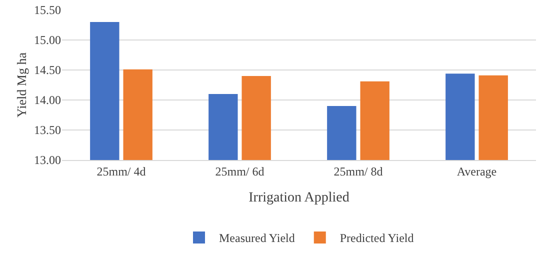 The height and width of the screenshot is (262, 550). Describe the element at coordinates (121, 171) in the screenshot. I see `x-tick-label: 25mm/ 4d` at that location.